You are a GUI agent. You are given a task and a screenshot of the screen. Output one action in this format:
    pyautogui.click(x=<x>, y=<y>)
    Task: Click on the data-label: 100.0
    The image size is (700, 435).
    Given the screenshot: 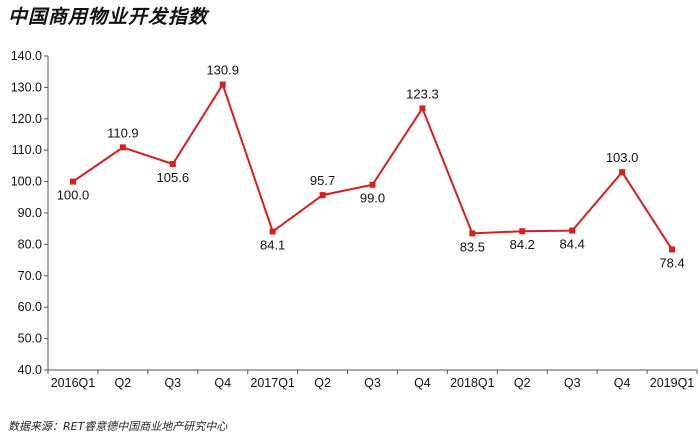 What is the action you would take?
    pyautogui.click(x=73, y=195)
    